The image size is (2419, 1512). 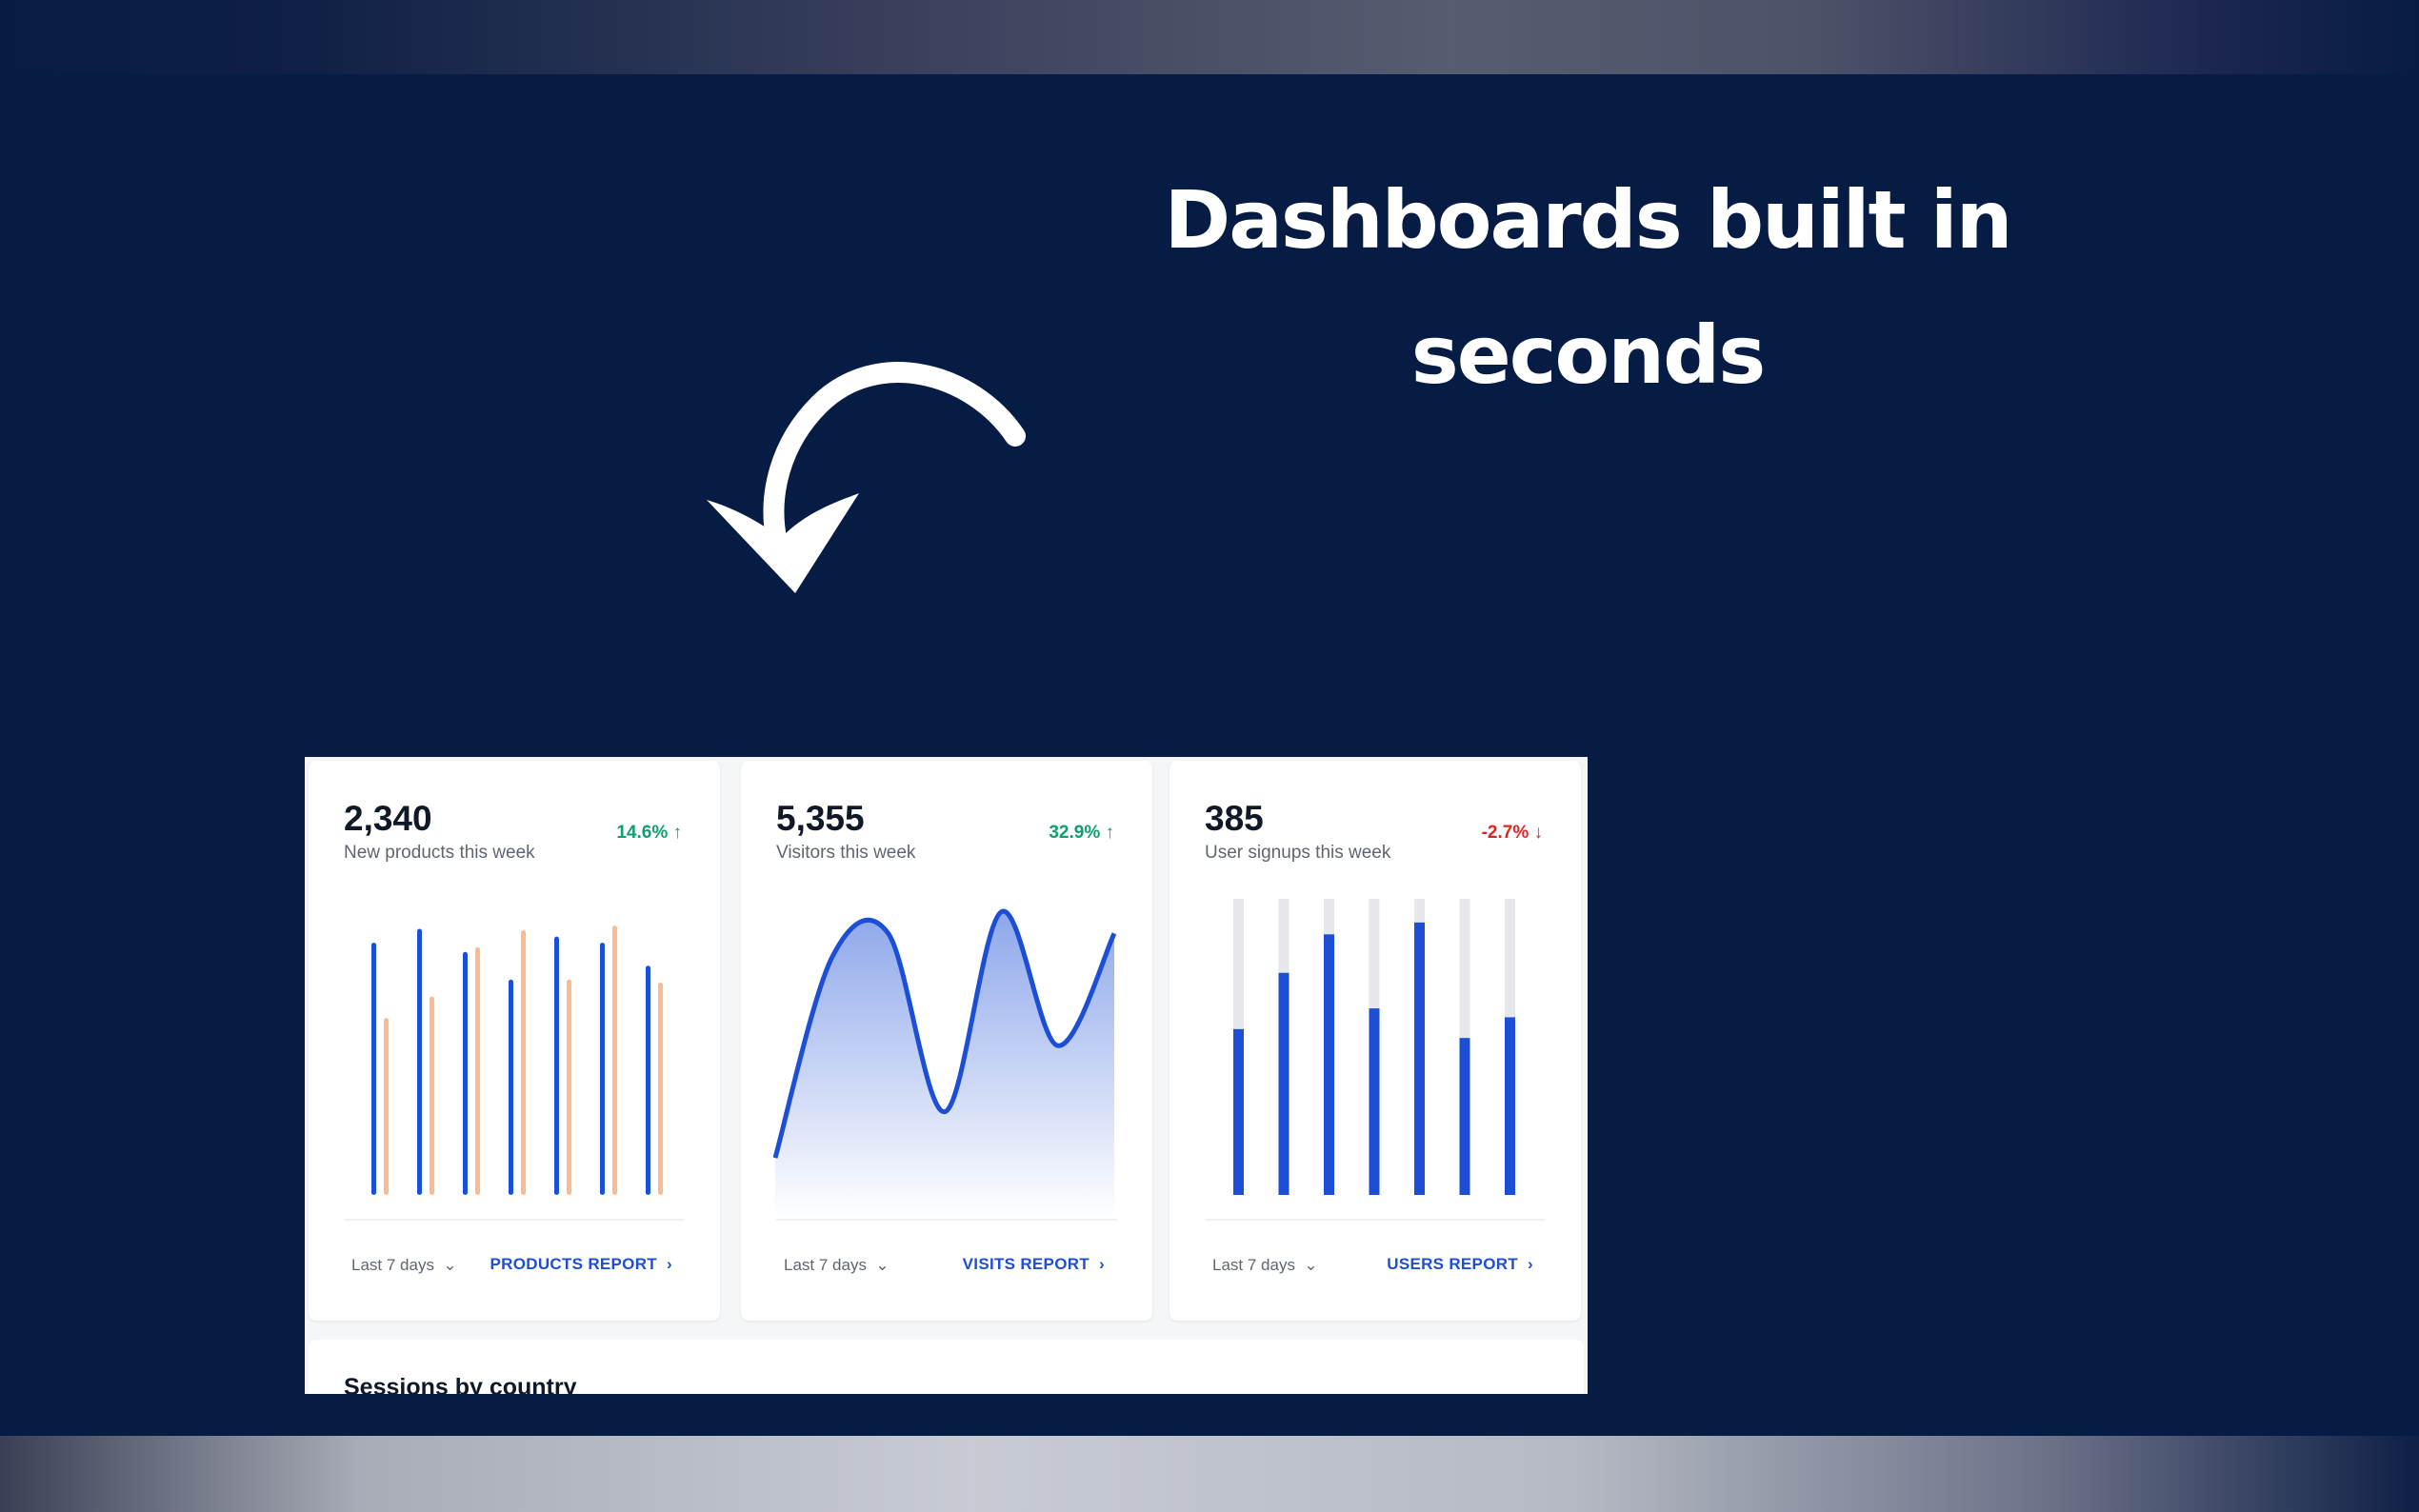 I want to click on visits-report-link: VISITS REPORT ›, so click(x=1034, y=1264).